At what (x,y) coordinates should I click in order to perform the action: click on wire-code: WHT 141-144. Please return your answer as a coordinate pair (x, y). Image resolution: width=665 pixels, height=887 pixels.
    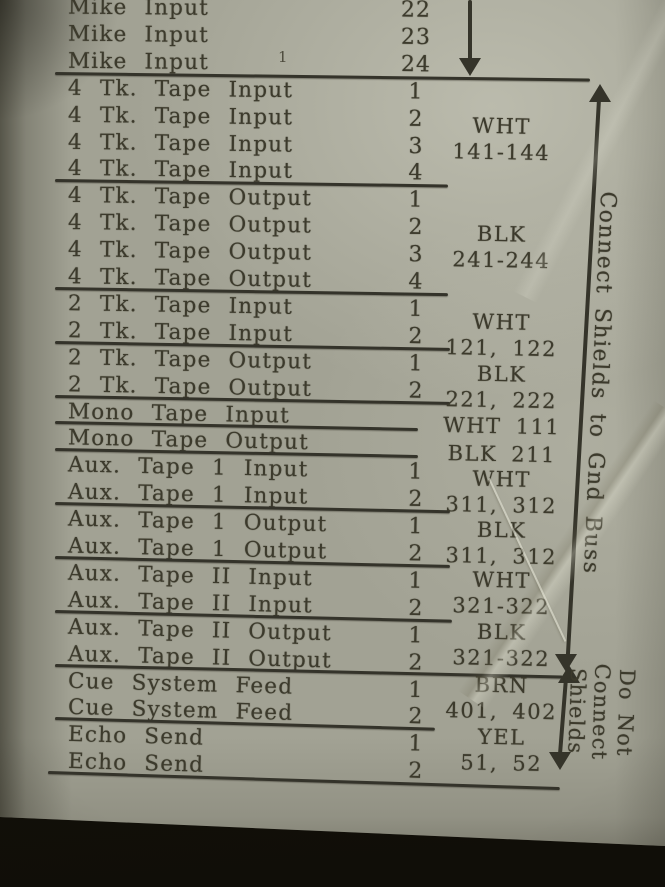
    Looking at the image, I should click on (501, 139).